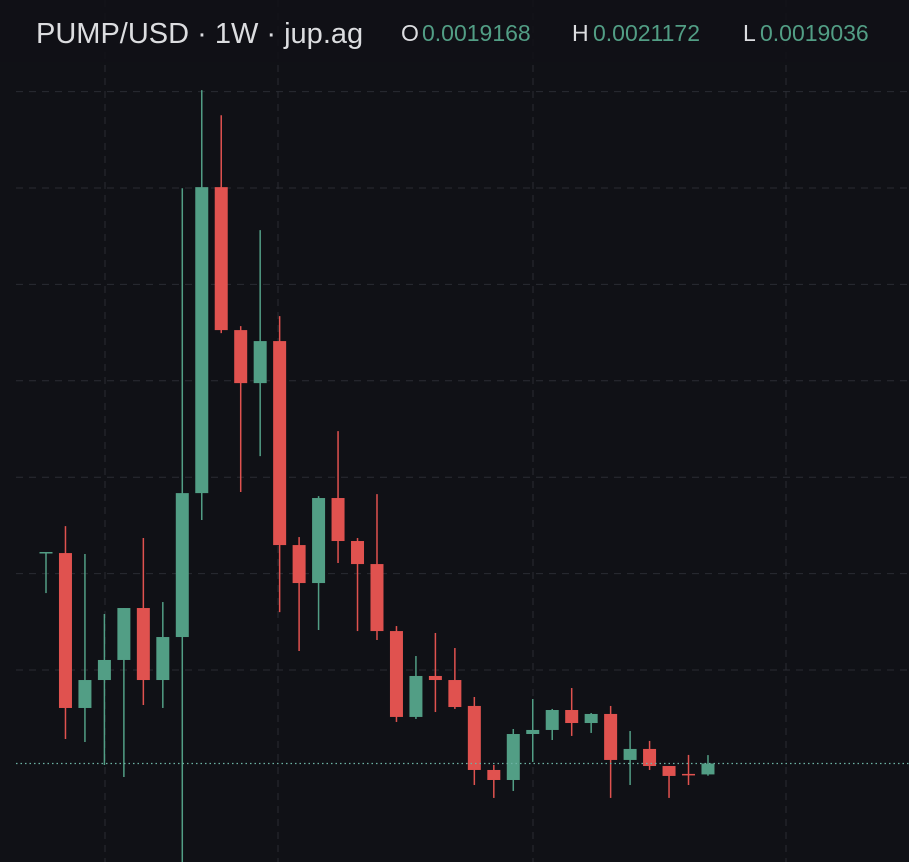  What do you see at coordinates (410, 33) in the screenshot?
I see `open-label: O` at bounding box center [410, 33].